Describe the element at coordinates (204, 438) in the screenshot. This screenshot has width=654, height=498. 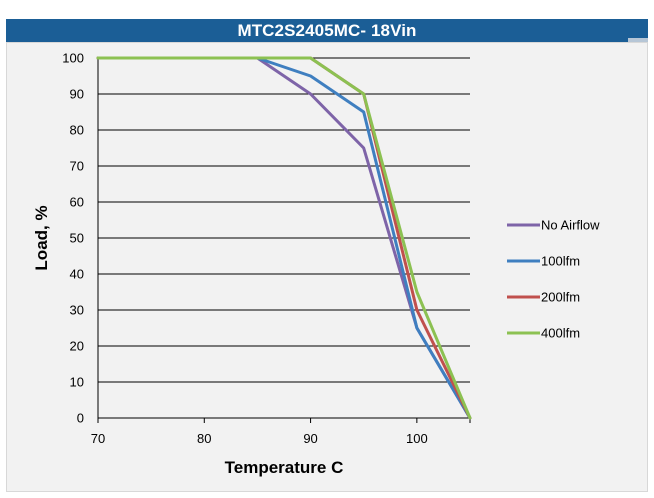
I see `x-tick-label-80: 80` at that location.